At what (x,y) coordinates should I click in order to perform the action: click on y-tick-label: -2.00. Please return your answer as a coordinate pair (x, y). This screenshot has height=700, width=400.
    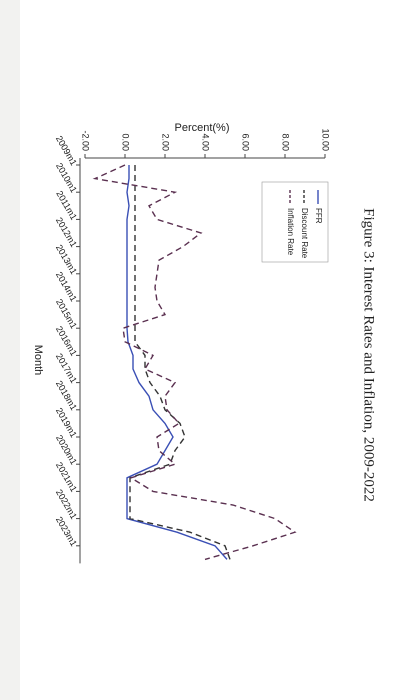
    Looking at the image, I should click on (86, 140).